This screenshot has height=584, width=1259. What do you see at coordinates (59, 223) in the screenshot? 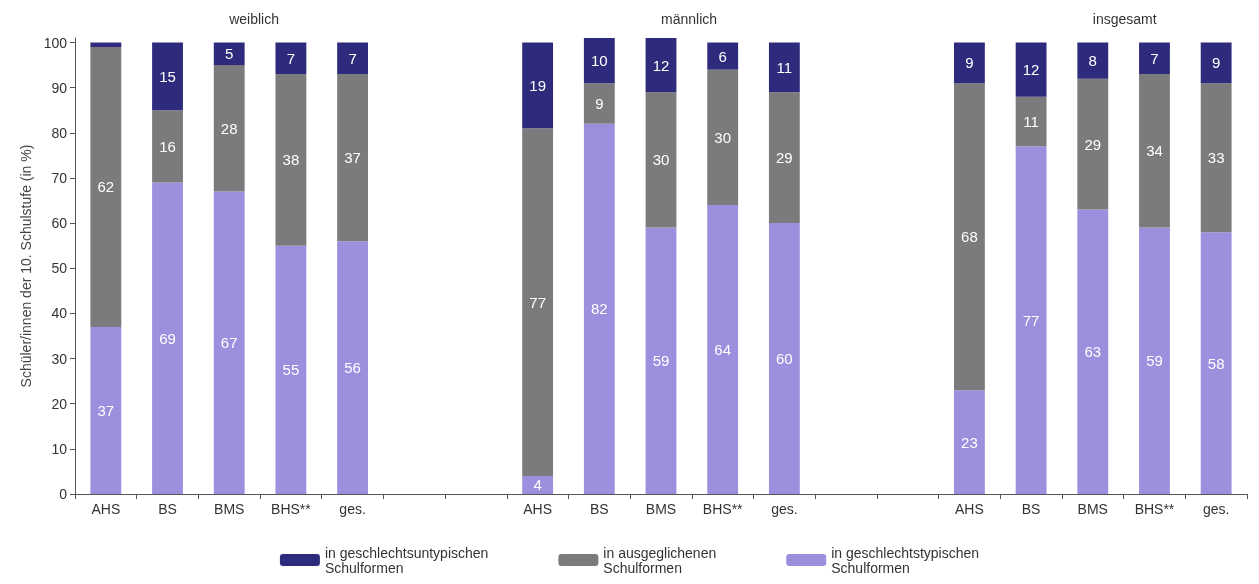
I see `y-tick-label: 60` at bounding box center [59, 223].